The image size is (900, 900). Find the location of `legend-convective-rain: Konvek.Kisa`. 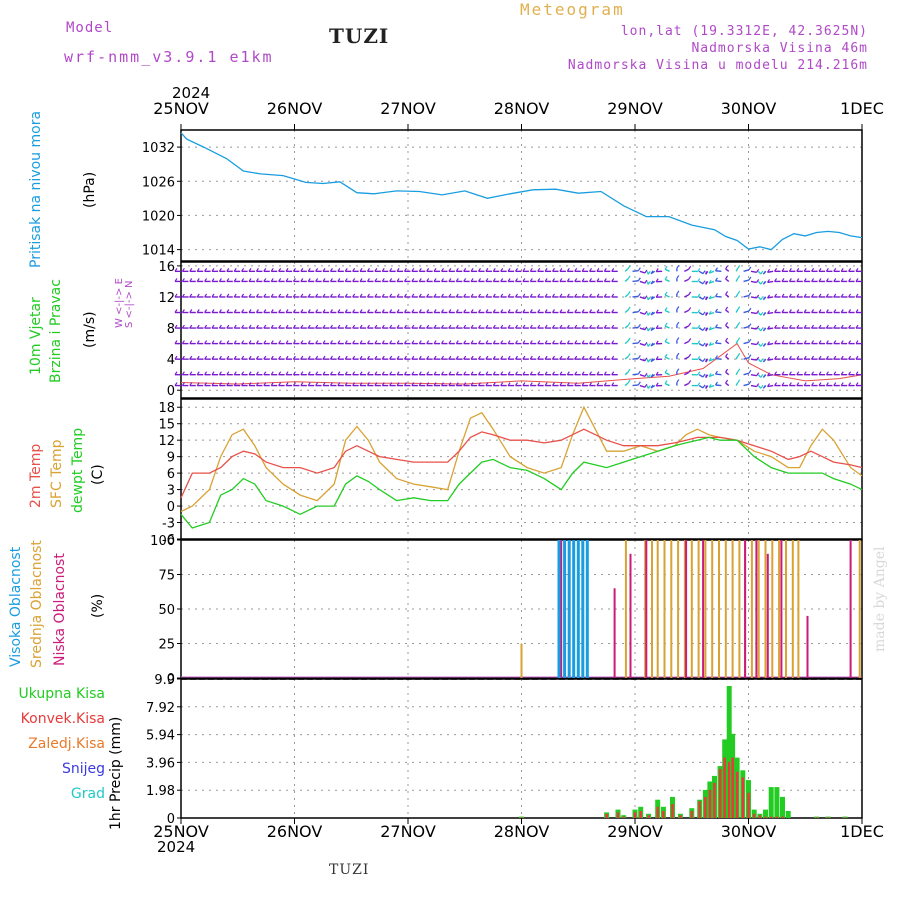

legend-convective-rain: Konvek.Kisa is located at coordinates (62, 719).